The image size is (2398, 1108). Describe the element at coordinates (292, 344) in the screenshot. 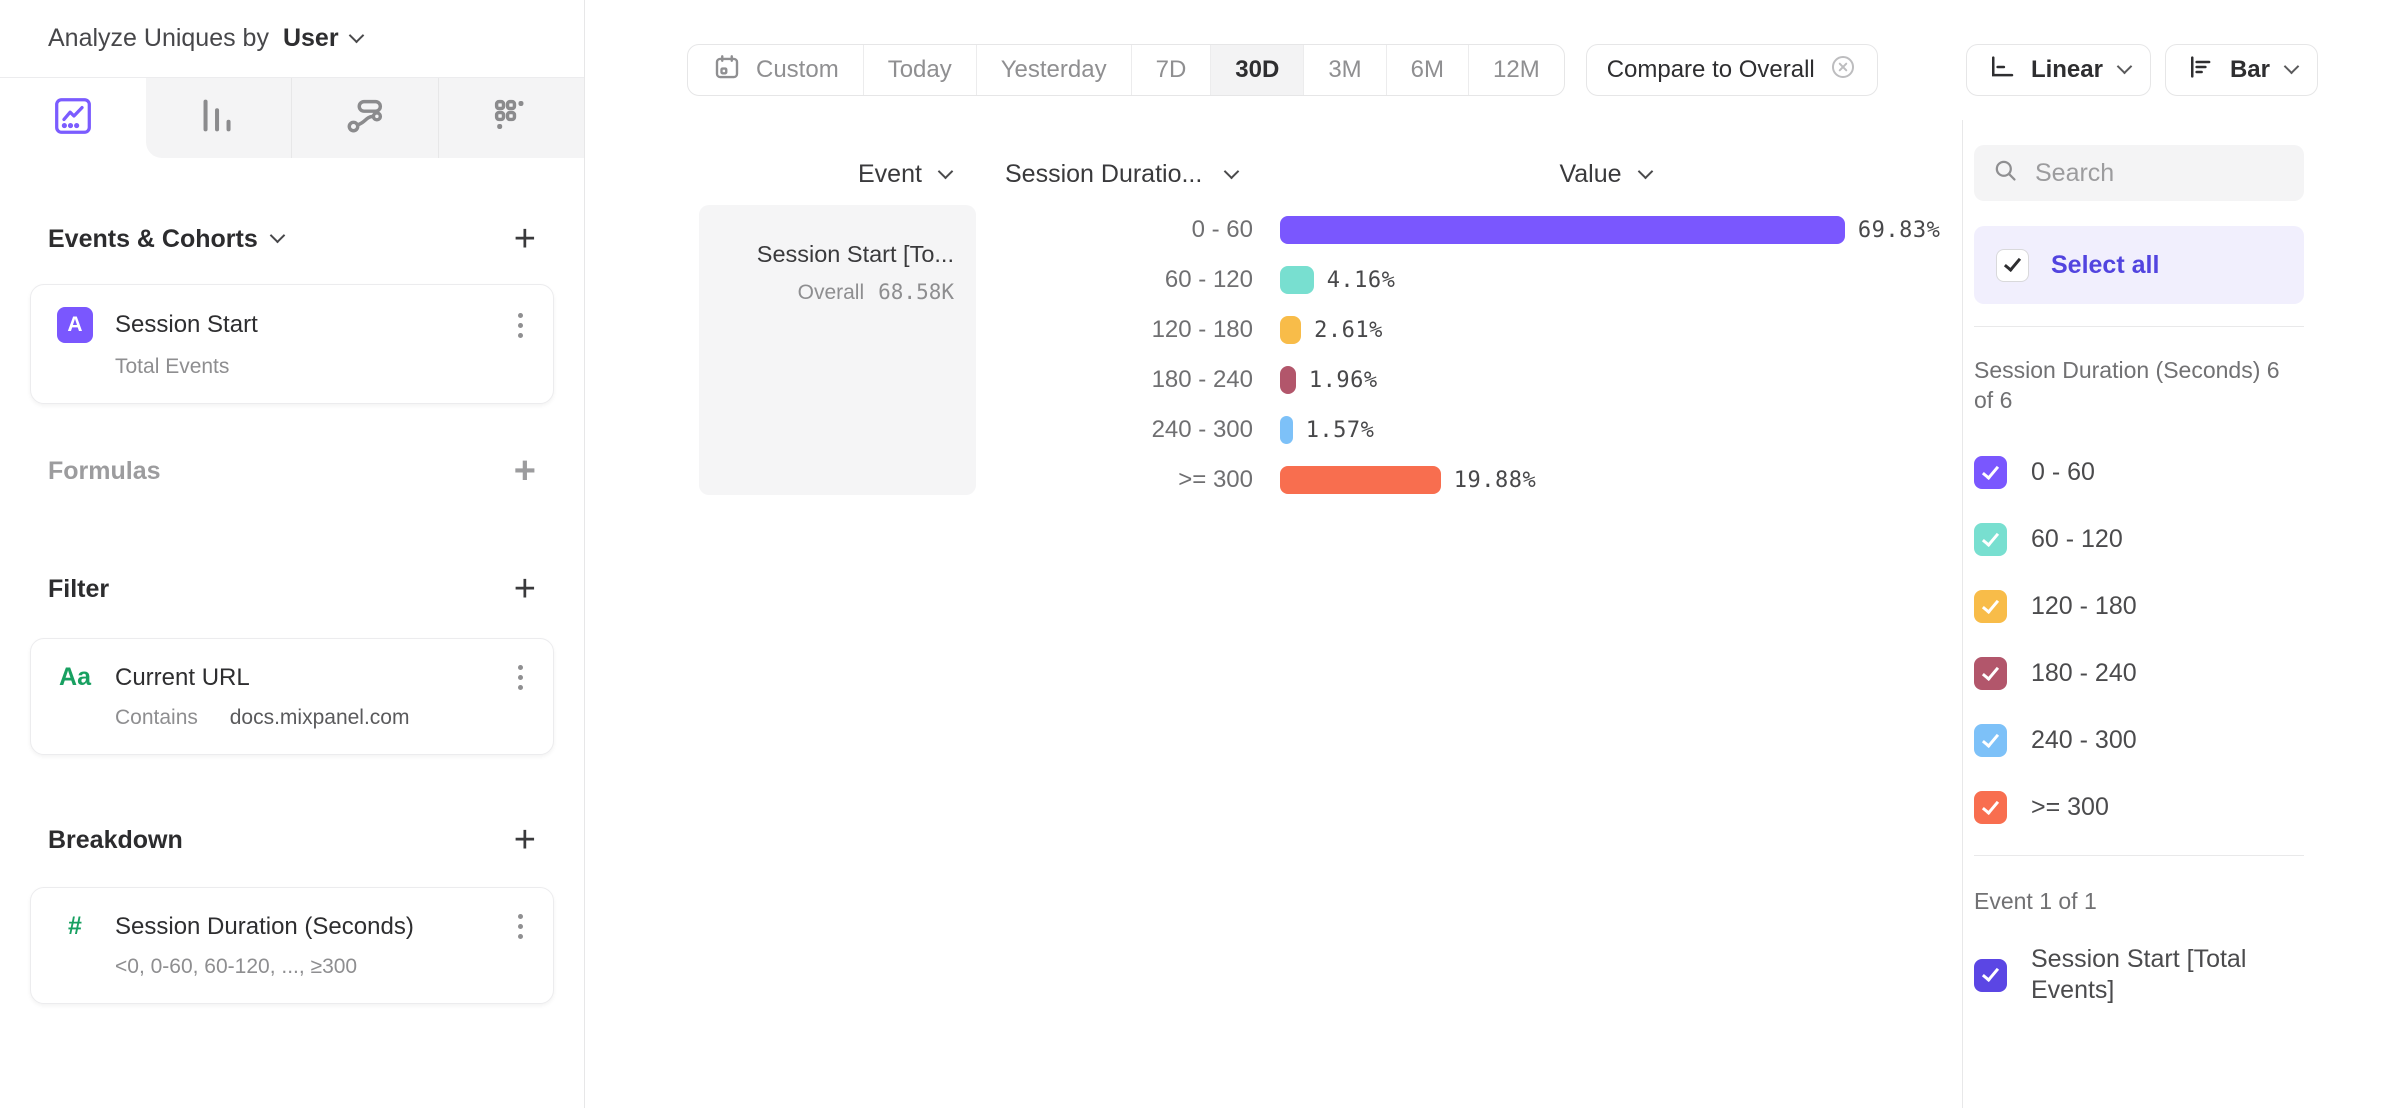

I see `event-card-session-start: A Session Start Total Events` at that location.